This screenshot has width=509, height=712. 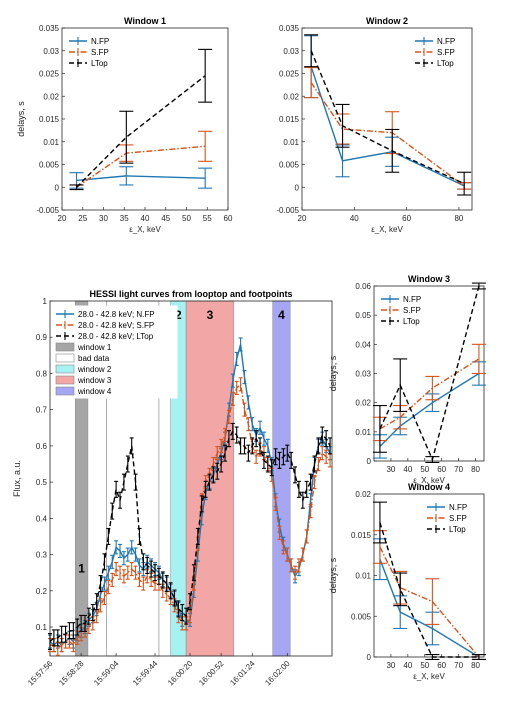 I want to click on y-tick-label: 0.06, so click(x=363, y=286).